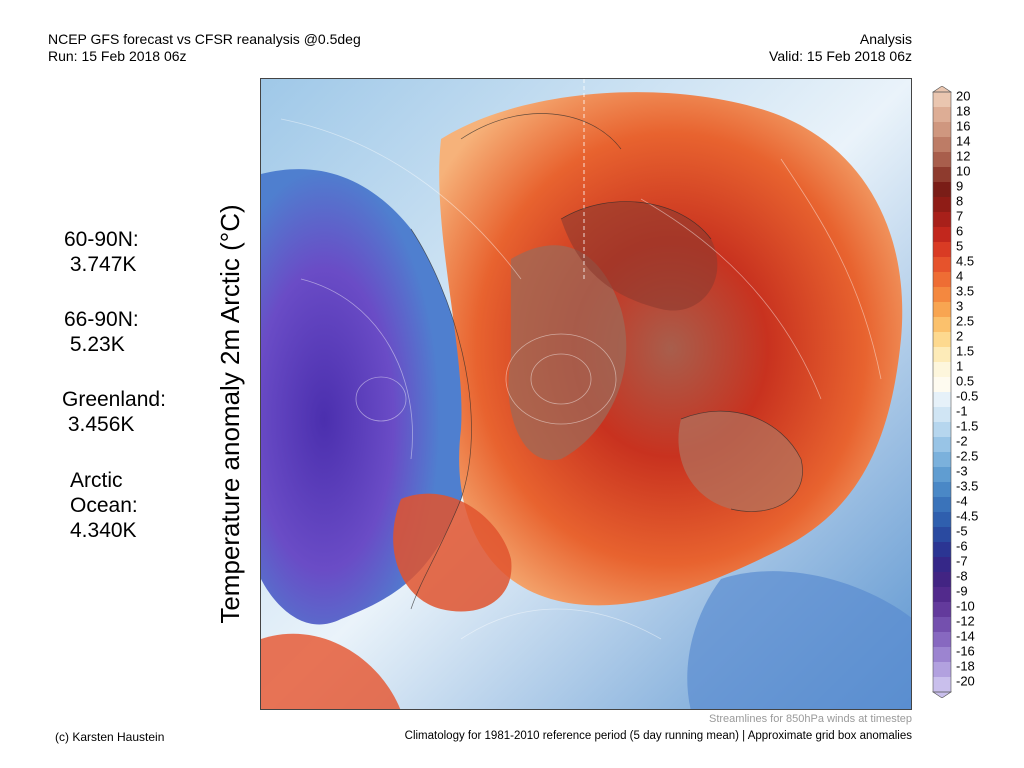 This screenshot has height=768, width=1024. Describe the element at coordinates (965, 681) in the screenshot. I see `colorbar-tick-label: -20` at that location.